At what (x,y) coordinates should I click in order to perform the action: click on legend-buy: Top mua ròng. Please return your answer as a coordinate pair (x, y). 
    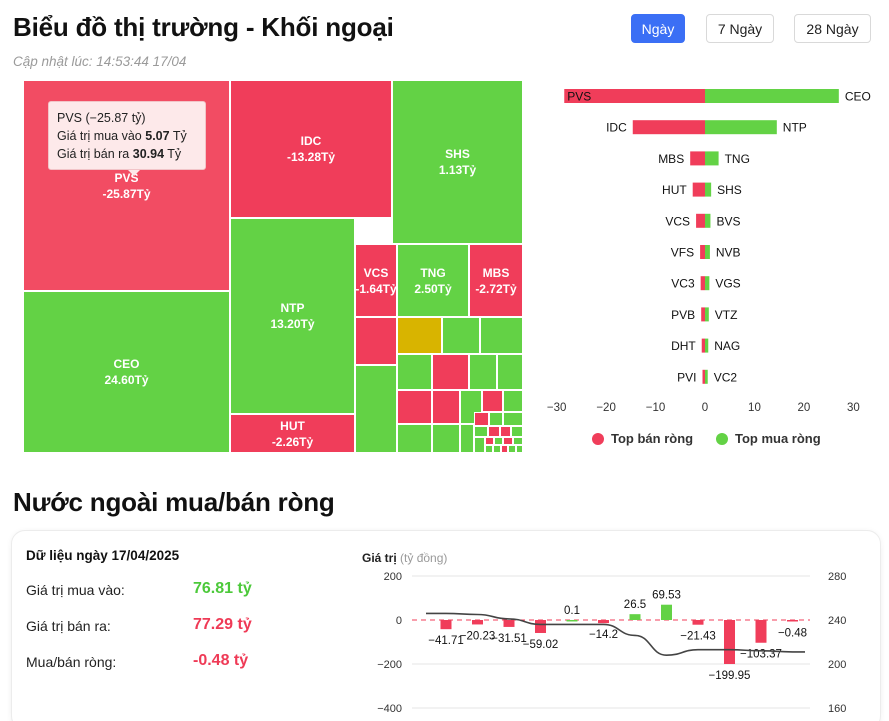
    Looking at the image, I should click on (768, 438).